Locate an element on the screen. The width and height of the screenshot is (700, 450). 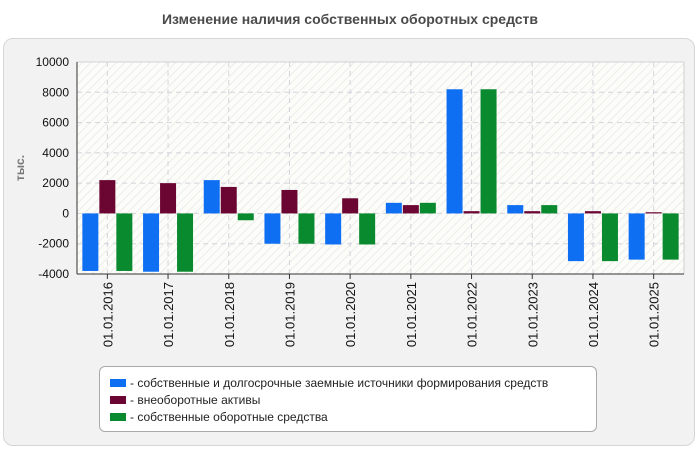
x-tick-label: 01.01.2023 is located at coordinates (532, 314).